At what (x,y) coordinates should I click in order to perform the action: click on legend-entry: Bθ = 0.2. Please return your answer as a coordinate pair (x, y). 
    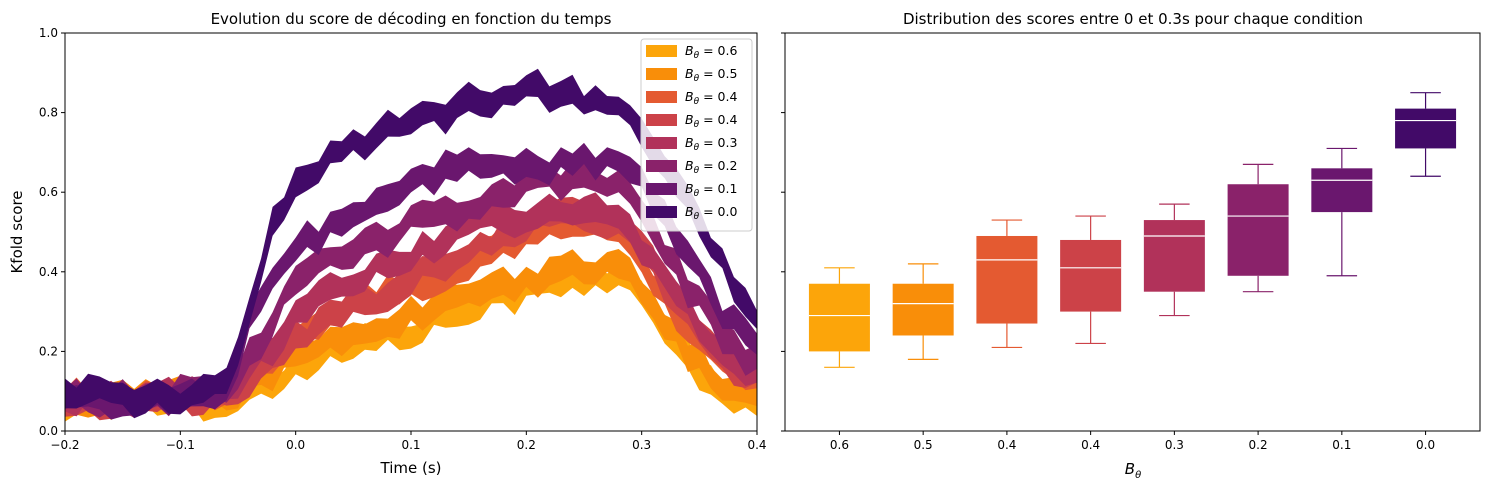
    Looking at the image, I should click on (711, 167).